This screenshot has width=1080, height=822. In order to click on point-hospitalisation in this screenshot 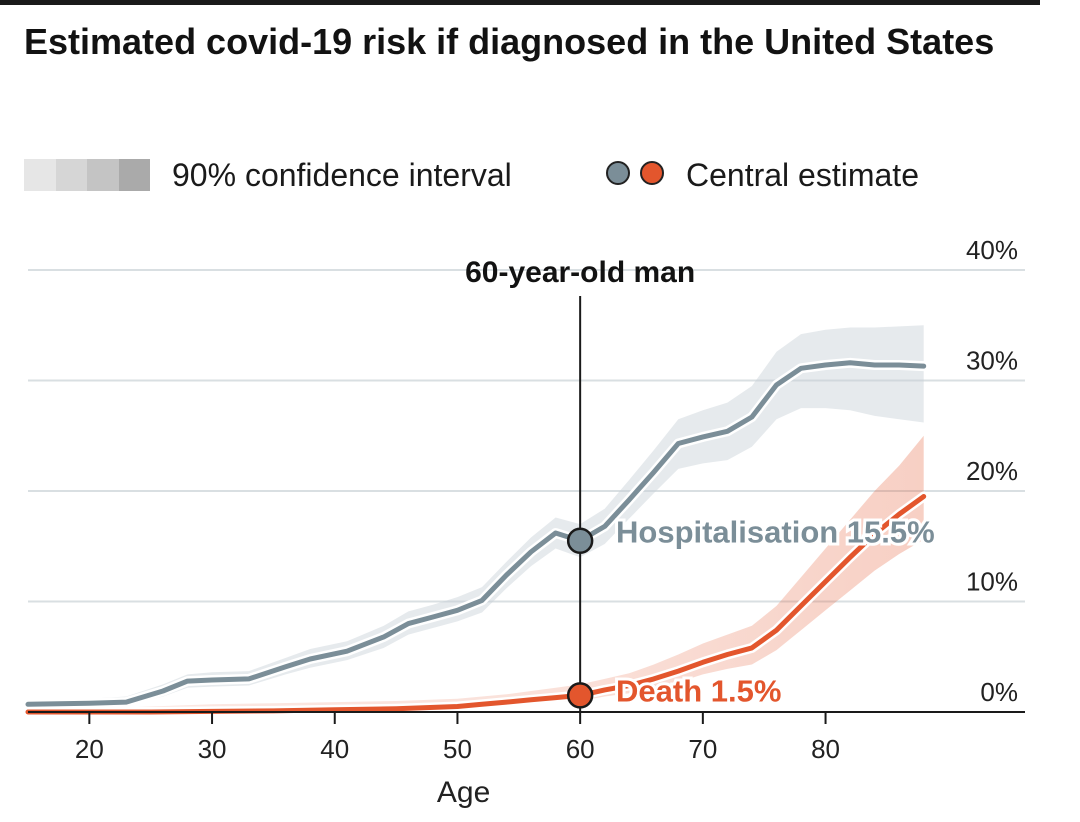, I will do `click(580, 540)`.